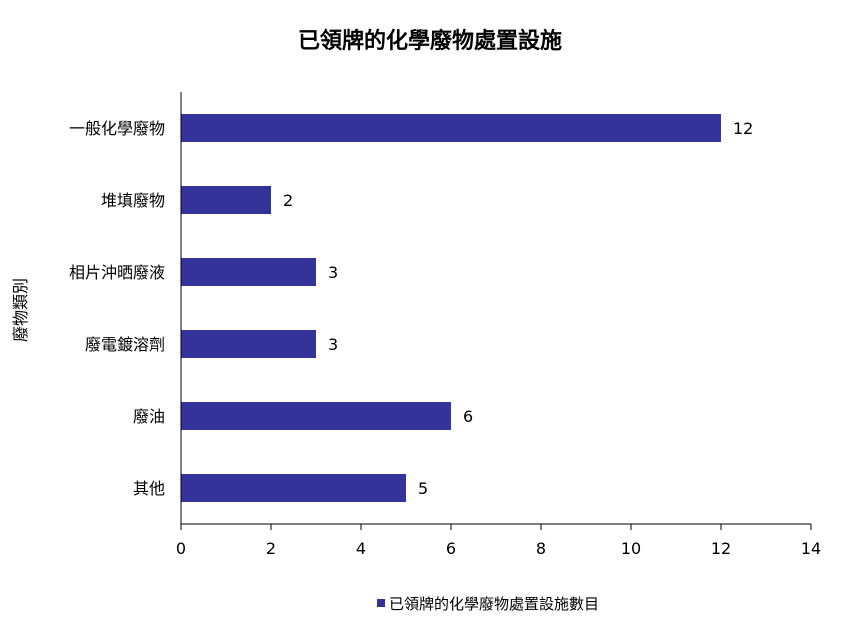 The image size is (844, 634). I want to click on x-tick-label: 12, so click(721, 548).